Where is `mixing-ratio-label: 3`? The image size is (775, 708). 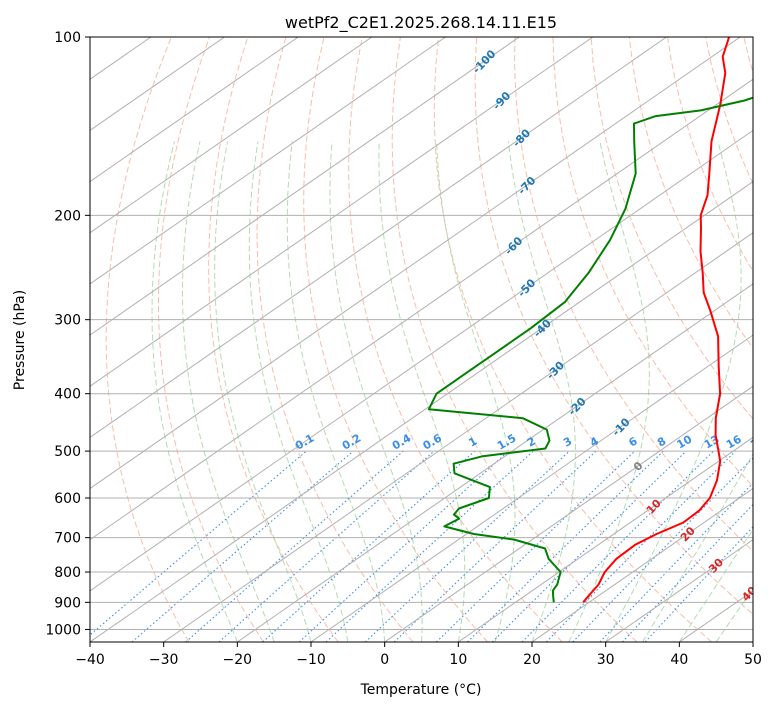 mixing-ratio-label: 3 is located at coordinates (567, 442).